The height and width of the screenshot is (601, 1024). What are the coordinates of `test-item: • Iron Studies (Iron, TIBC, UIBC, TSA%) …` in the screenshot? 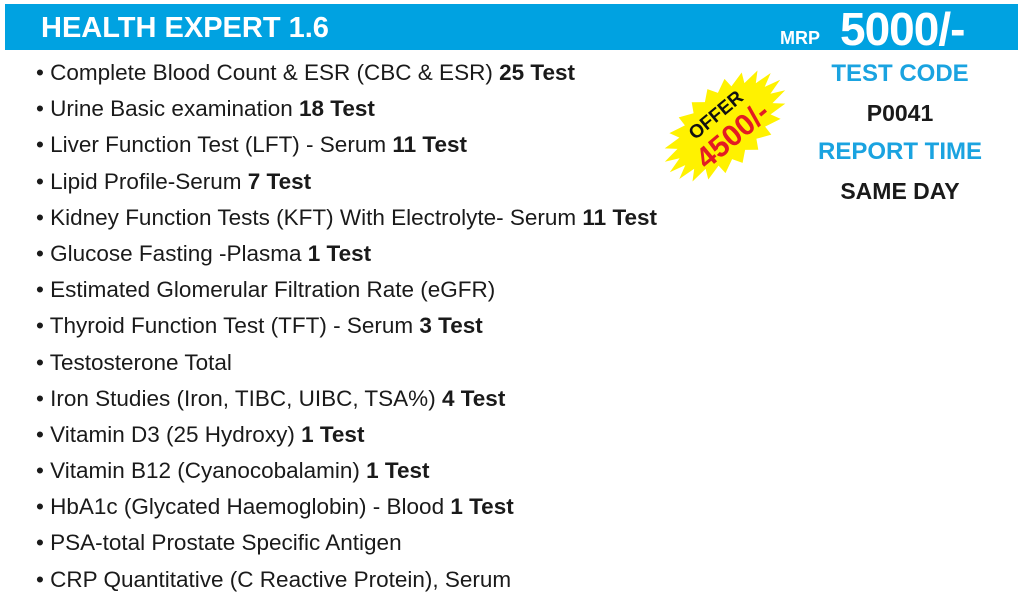 It's located at (271, 398).